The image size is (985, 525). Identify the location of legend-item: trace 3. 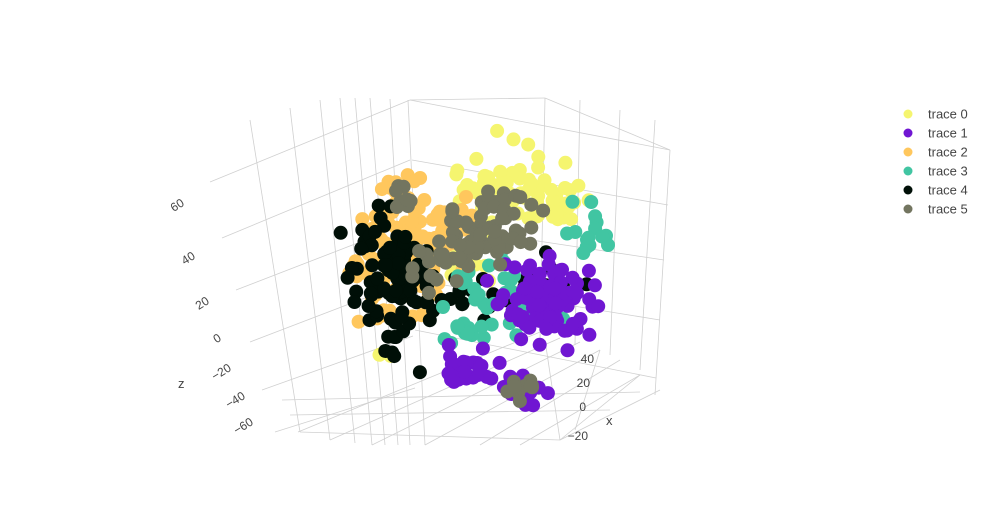
(935, 171).